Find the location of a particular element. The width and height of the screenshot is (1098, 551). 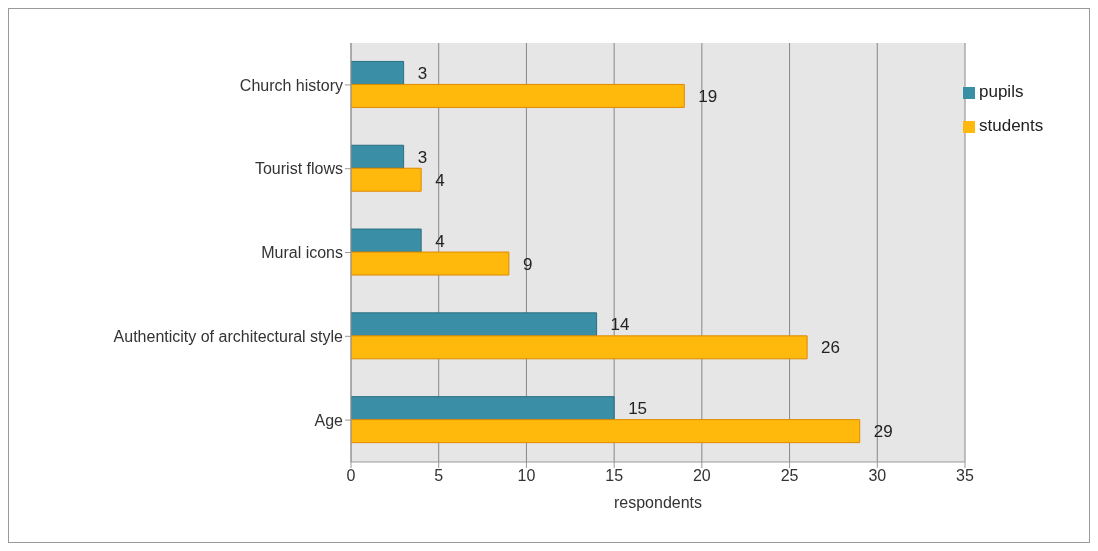

legend-label: students is located at coordinates (1011, 125).